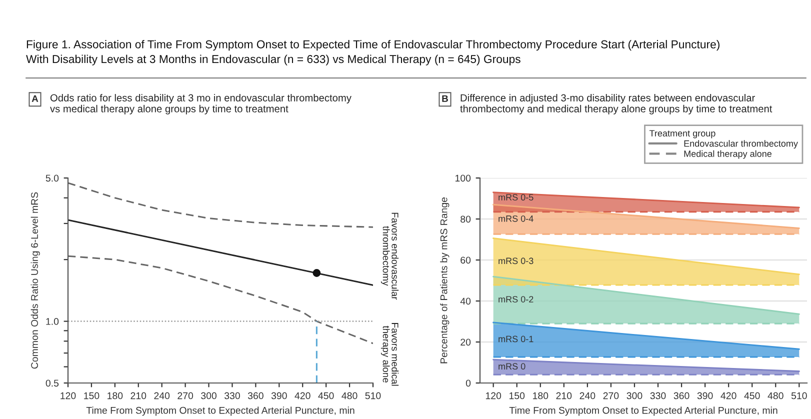 Image resolution: width=811 pixels, height=419 pixels. Describe the element at coordinates (445, 98) in the screenshot. I see `text: B` at that location.